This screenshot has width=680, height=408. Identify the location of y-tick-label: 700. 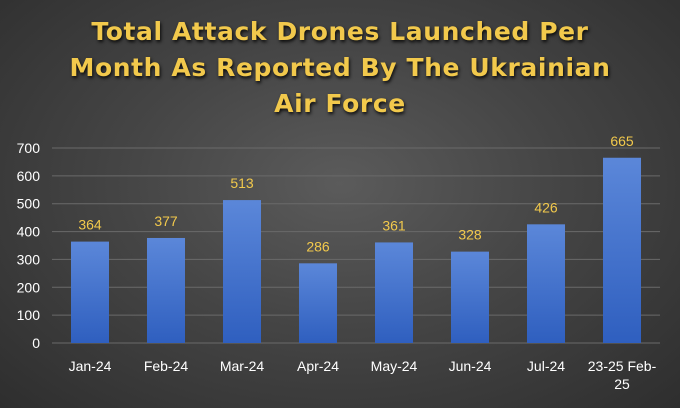
(29, 148).